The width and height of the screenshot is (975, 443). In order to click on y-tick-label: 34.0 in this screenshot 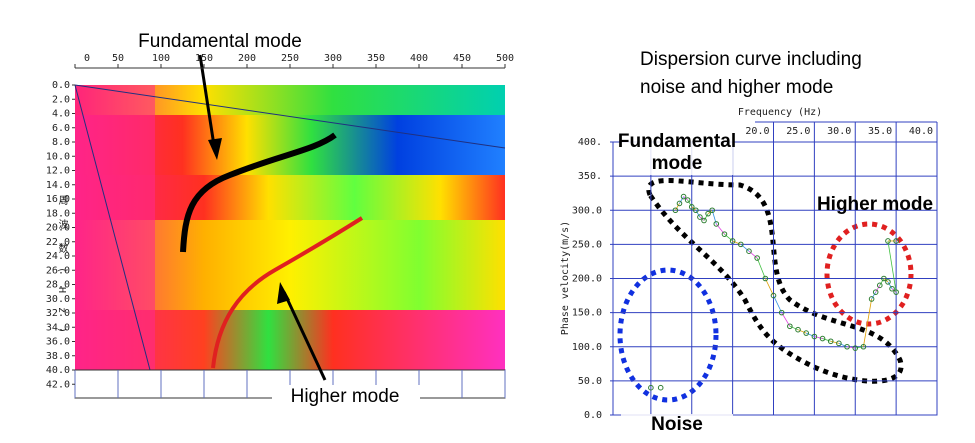, I will do `click(58, 327)`.